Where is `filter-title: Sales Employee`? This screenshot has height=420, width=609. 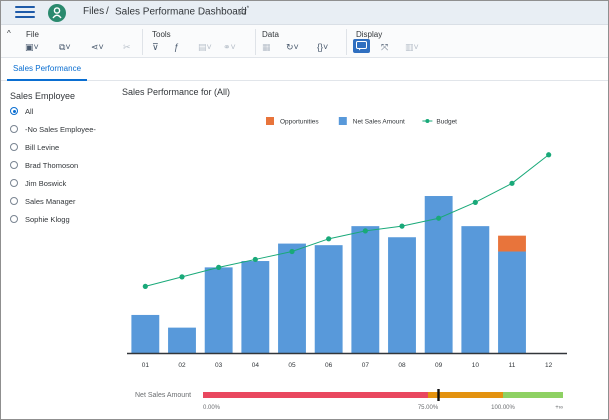
filter-title: Sales Employee is located at coordinates (43, 96).